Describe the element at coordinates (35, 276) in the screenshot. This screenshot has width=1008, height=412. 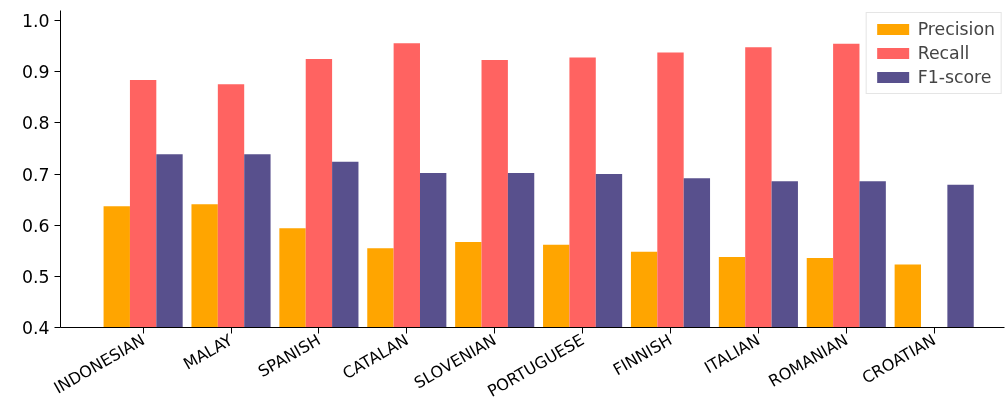
I see `y-tick-label: 0.5` at that location.